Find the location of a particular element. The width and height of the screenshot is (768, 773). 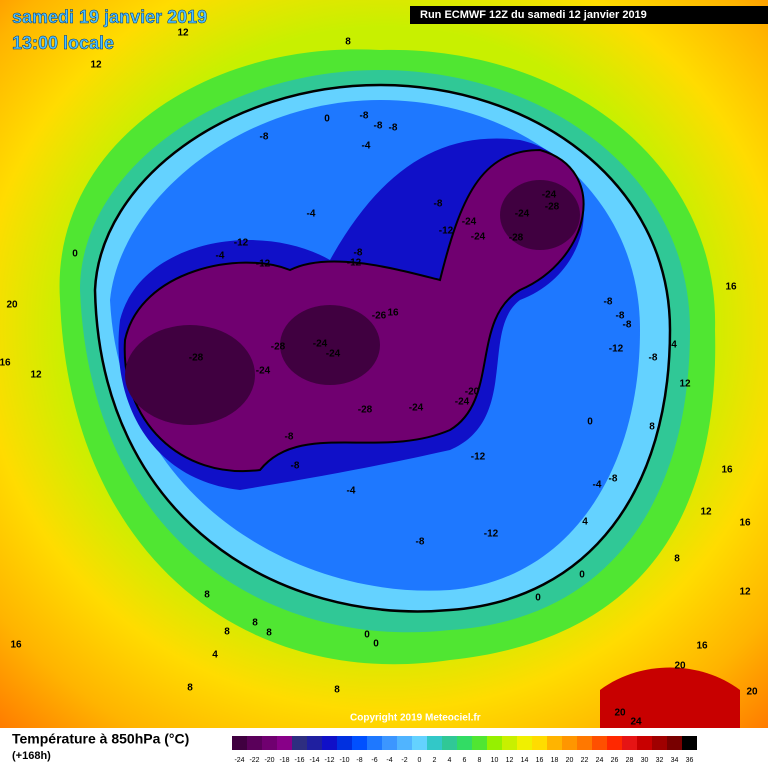

legend-tick-label: 30 is located at coordinates (645, 760).